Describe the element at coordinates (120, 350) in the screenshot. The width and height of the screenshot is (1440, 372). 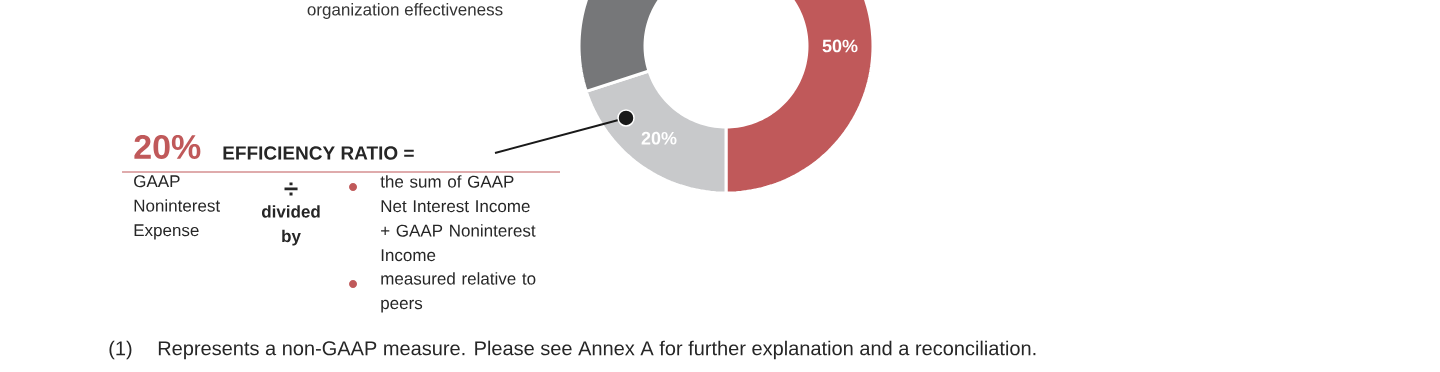
I see `text: (1)` at that location.